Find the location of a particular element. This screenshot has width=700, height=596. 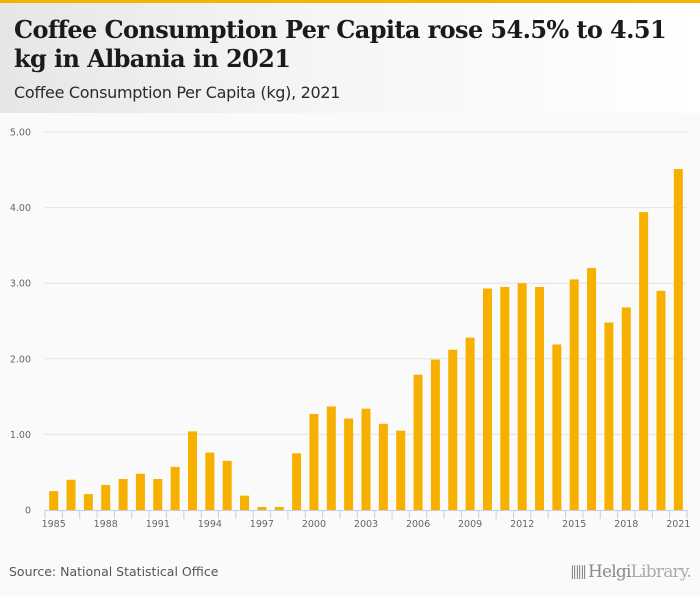

bar-2013 is located at coordinates (540, 398).